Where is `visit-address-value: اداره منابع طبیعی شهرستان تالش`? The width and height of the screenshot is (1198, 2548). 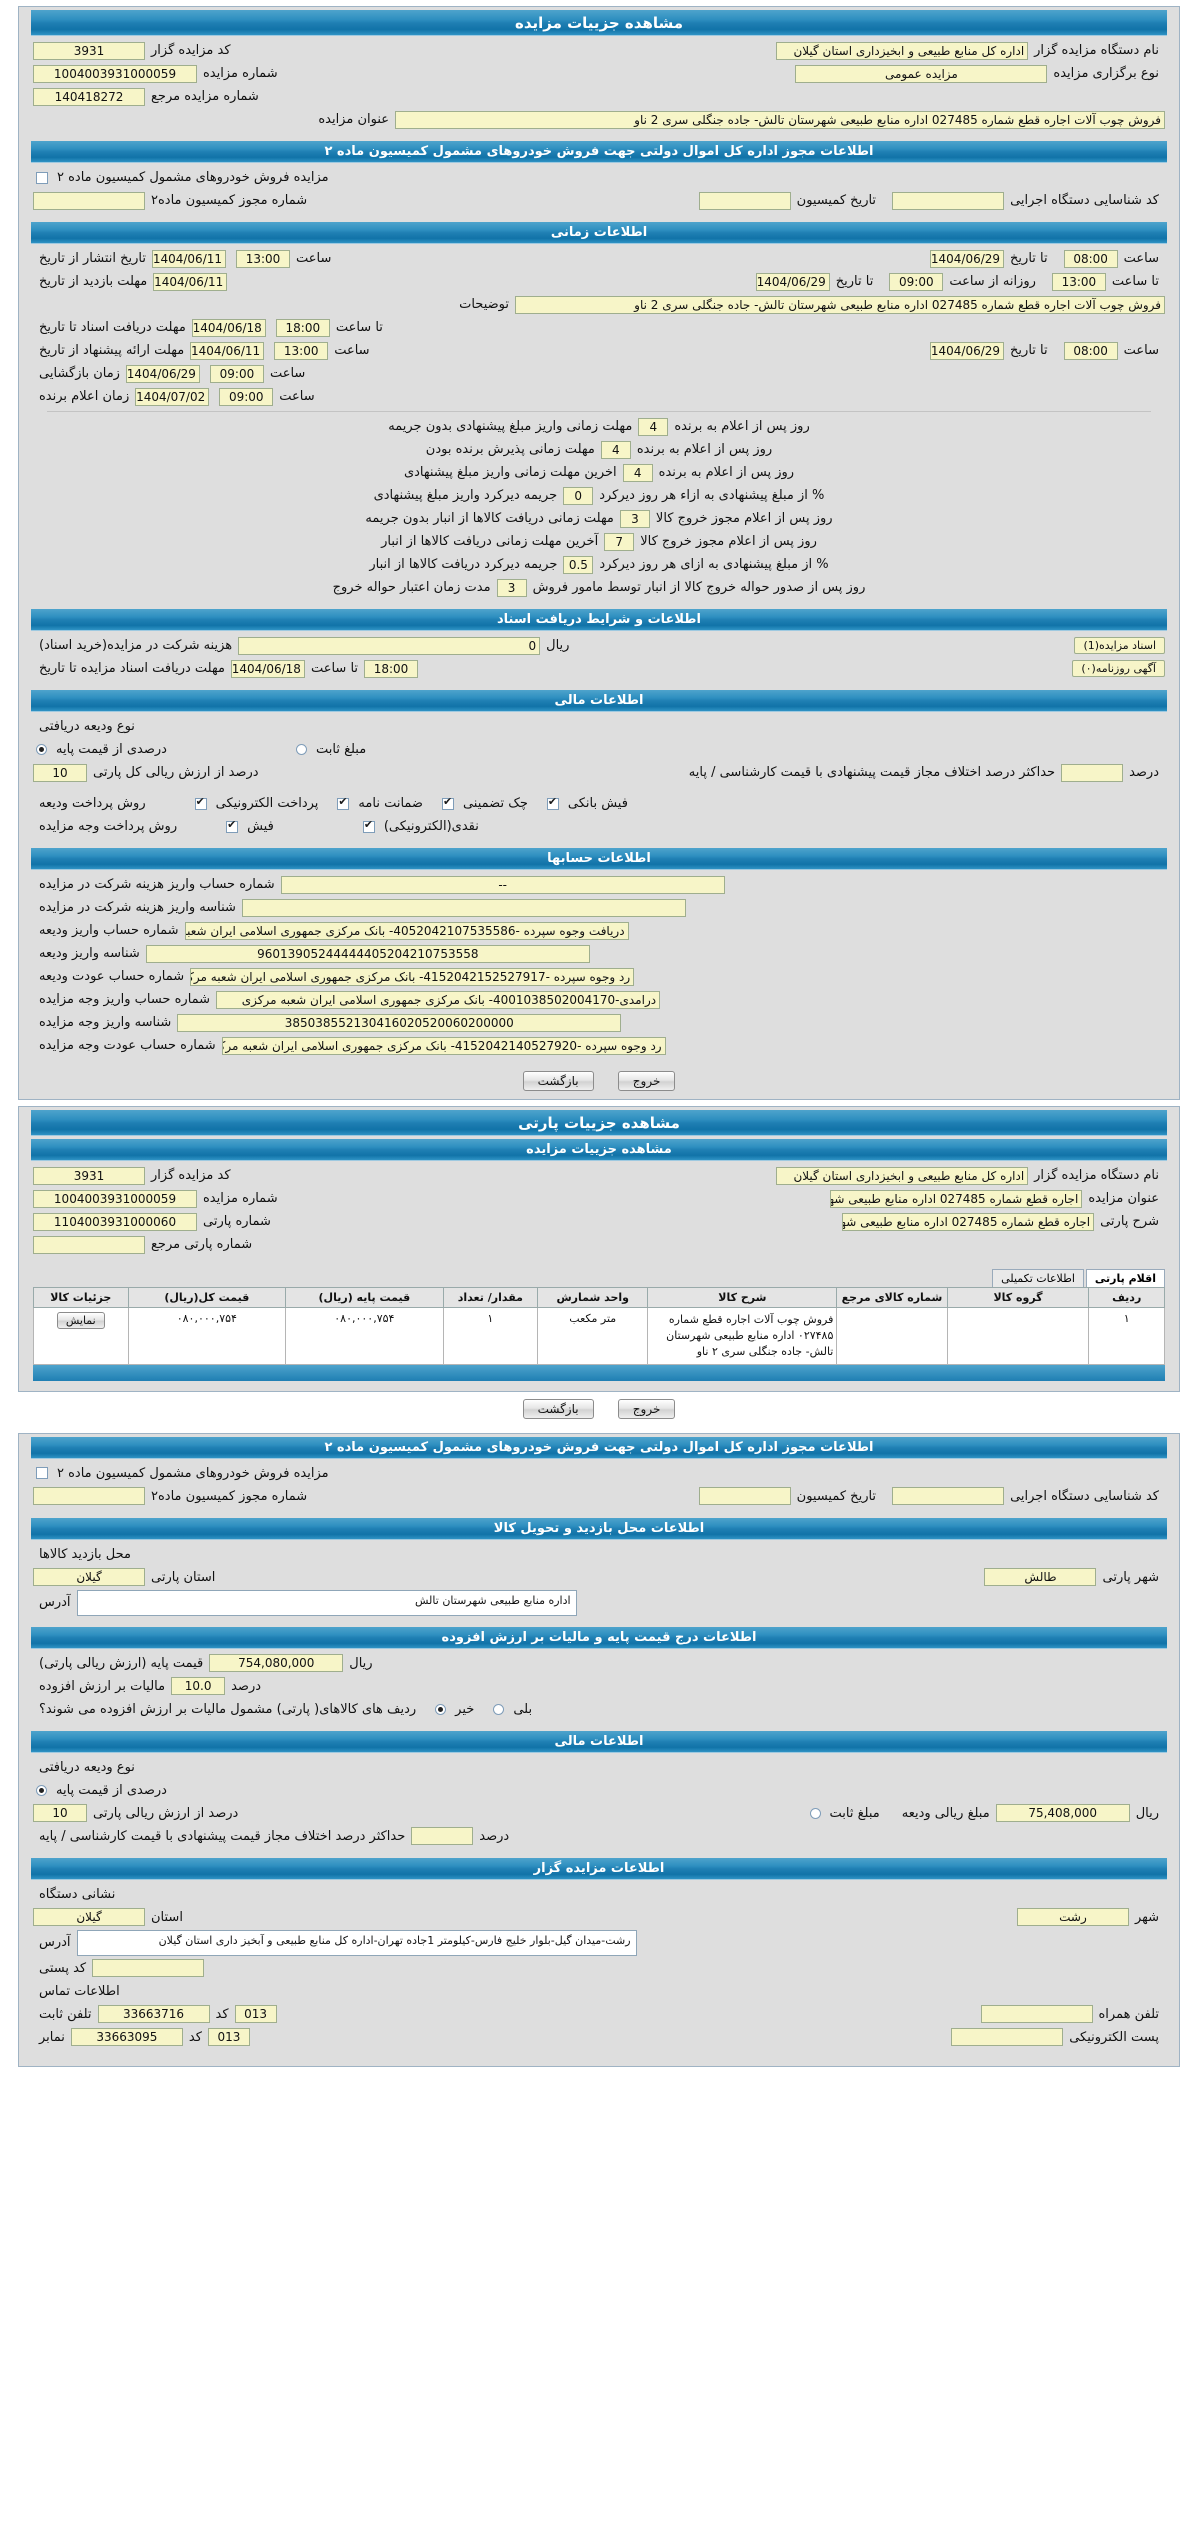 visit-address-value: اداره منابع طبیعی شهرستان تالش is located at coordinates (326, 1602).